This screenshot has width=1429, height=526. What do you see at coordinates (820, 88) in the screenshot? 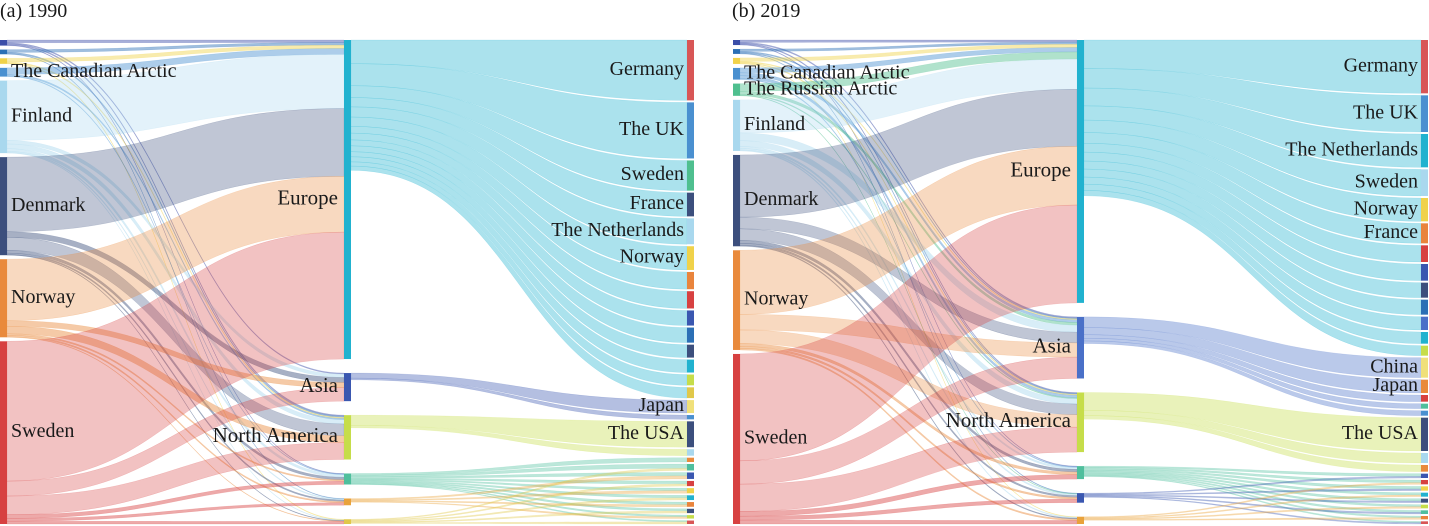
I see `source-label-the-russian-arctic: The Russian Arctic` at bounding box center [820, 88].